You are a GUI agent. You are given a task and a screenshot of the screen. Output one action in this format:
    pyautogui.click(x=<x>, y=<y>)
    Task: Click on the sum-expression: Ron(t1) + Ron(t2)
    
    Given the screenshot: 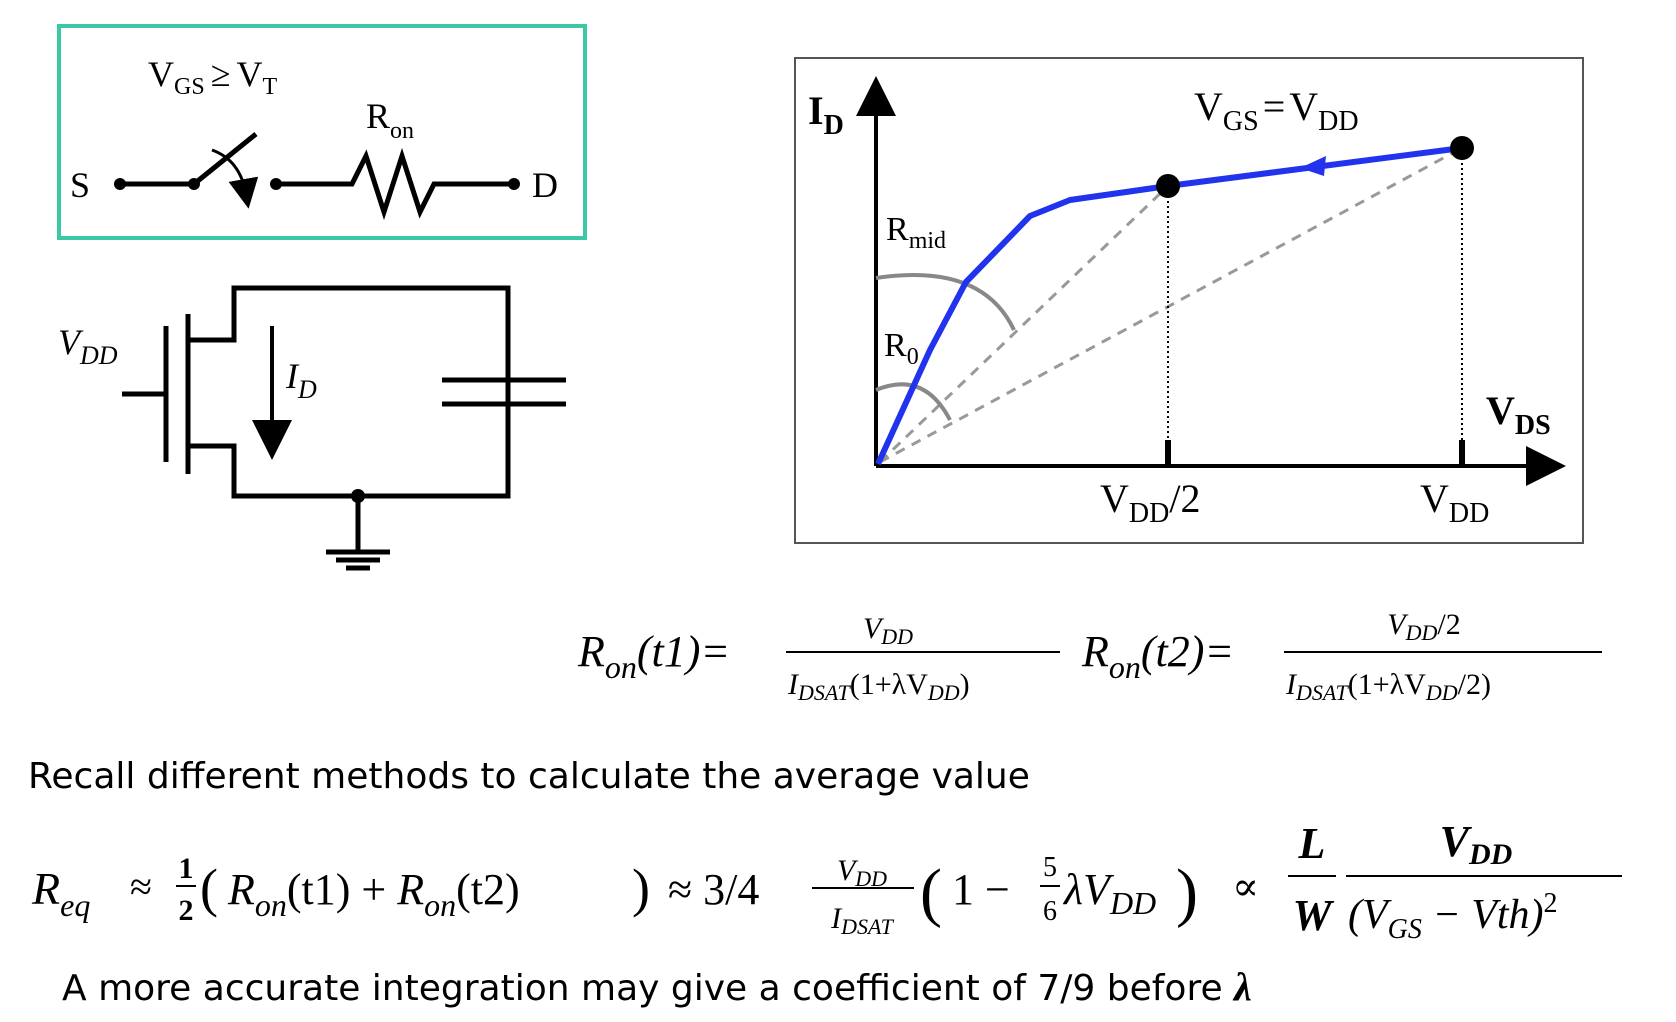 What is the action you would take?
    pyautogui.click(x=373, y=894)
    